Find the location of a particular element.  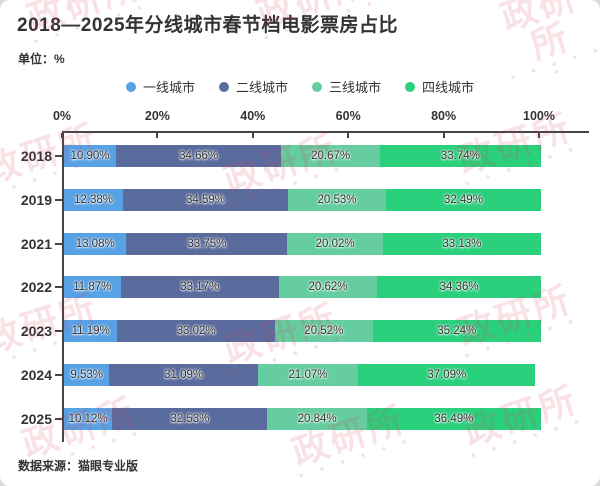

bar-segment-value: 20.53% is located at coordinates (337, 199).